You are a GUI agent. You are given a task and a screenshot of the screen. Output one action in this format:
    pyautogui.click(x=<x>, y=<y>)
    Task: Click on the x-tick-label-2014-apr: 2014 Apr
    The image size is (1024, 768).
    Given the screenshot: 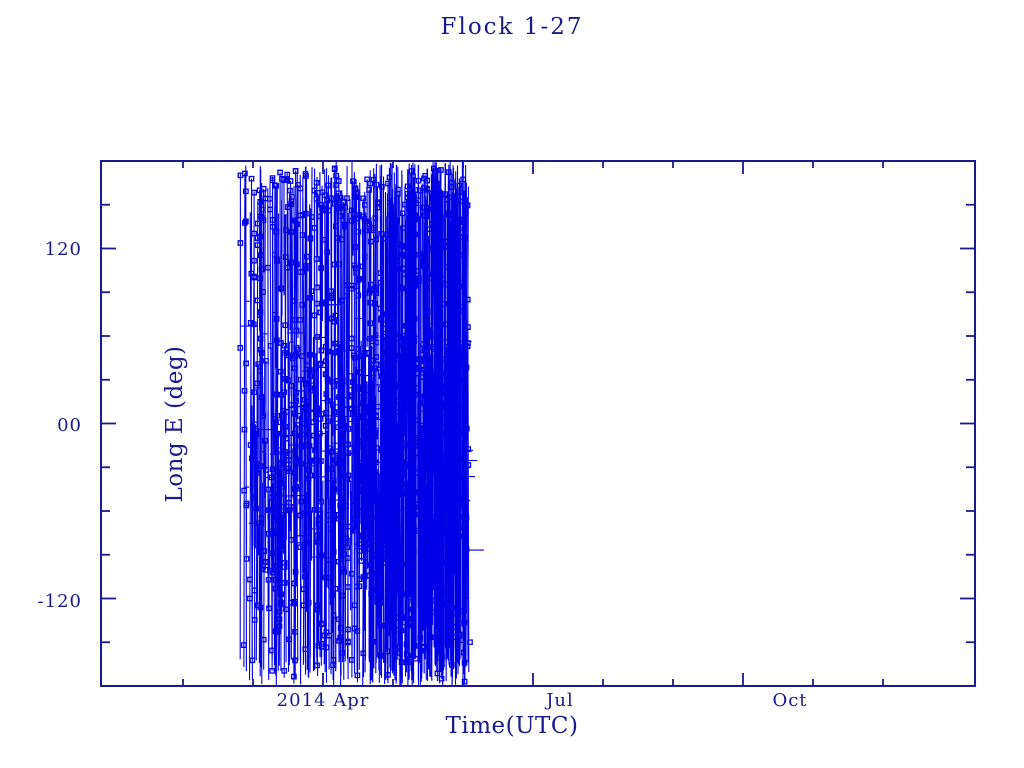 What is the action you would take?
    pyautogui.click(x=323, y=700)
    